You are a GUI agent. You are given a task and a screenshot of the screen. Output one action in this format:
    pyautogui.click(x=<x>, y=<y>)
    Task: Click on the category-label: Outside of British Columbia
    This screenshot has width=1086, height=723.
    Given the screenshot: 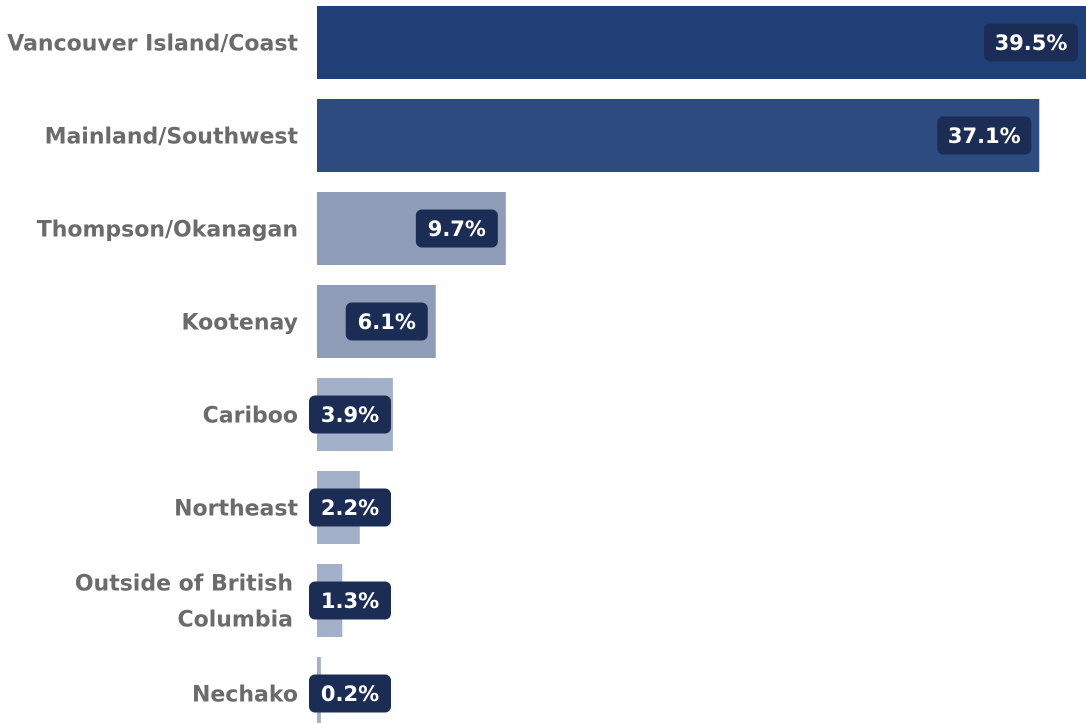 What is the action you would take?
    pyautogui.click(x=184, y=602)
    